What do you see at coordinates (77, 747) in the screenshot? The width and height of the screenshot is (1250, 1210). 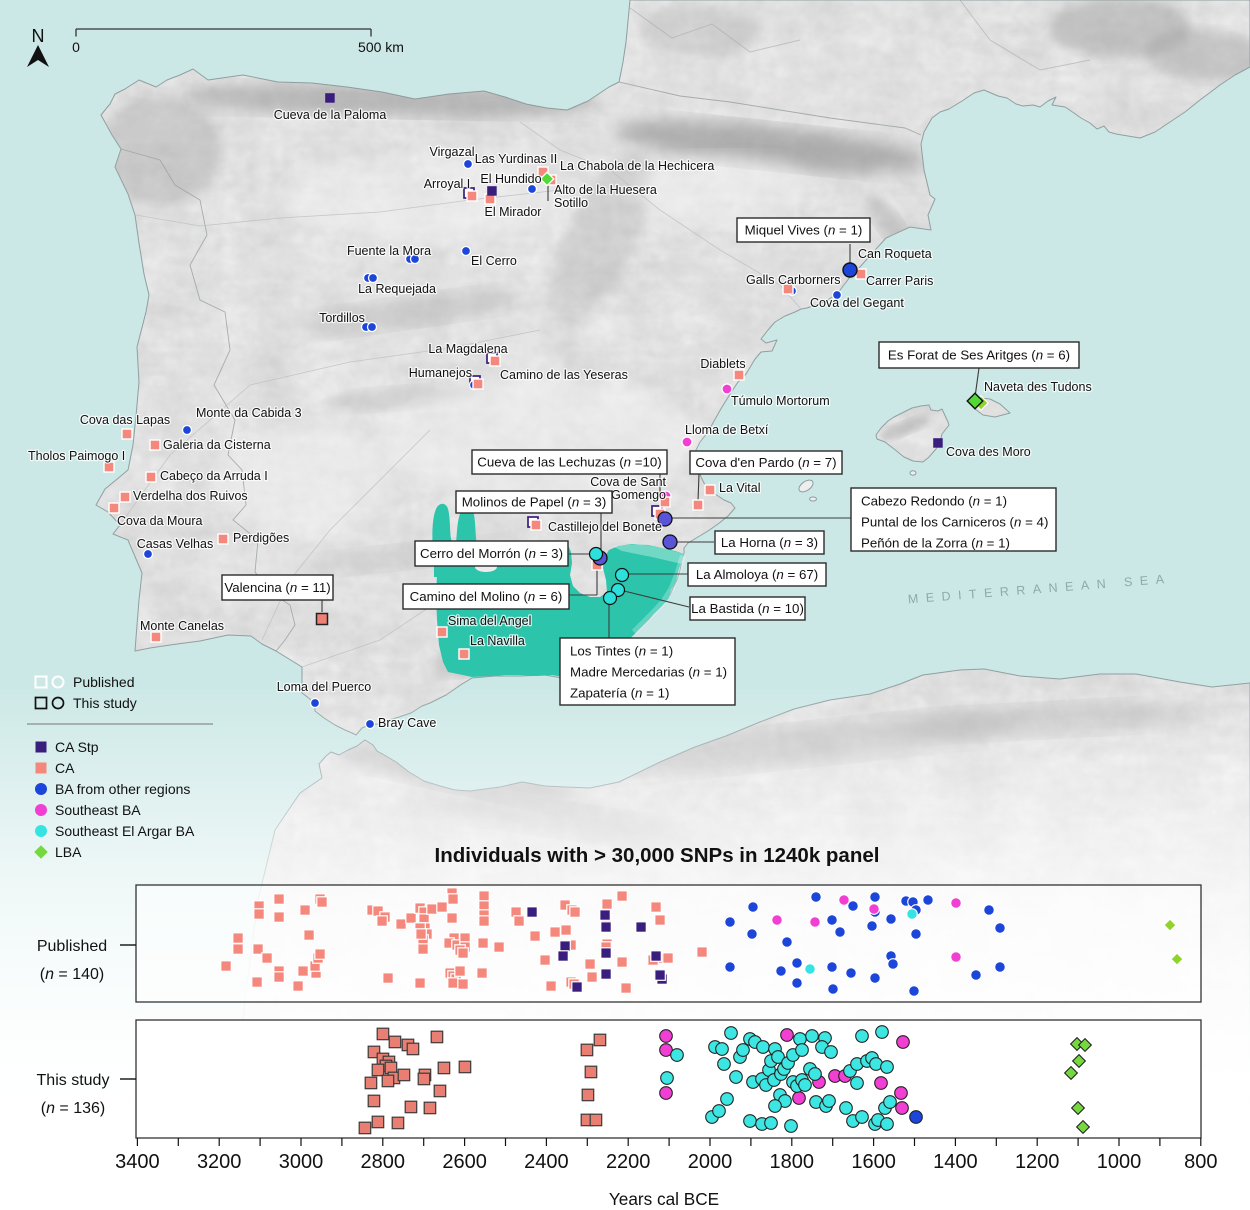 I see `svg-text: CA Stp` at bounding box center [77, 747].